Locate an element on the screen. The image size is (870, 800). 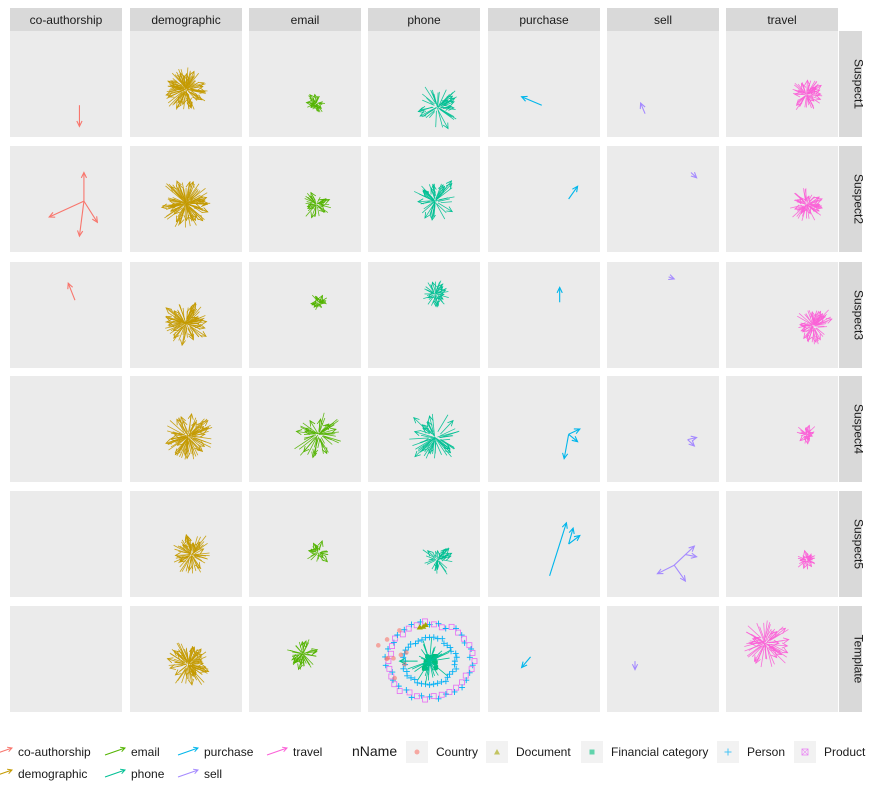
legend-key-arrow is located at coordinates (115, 751).